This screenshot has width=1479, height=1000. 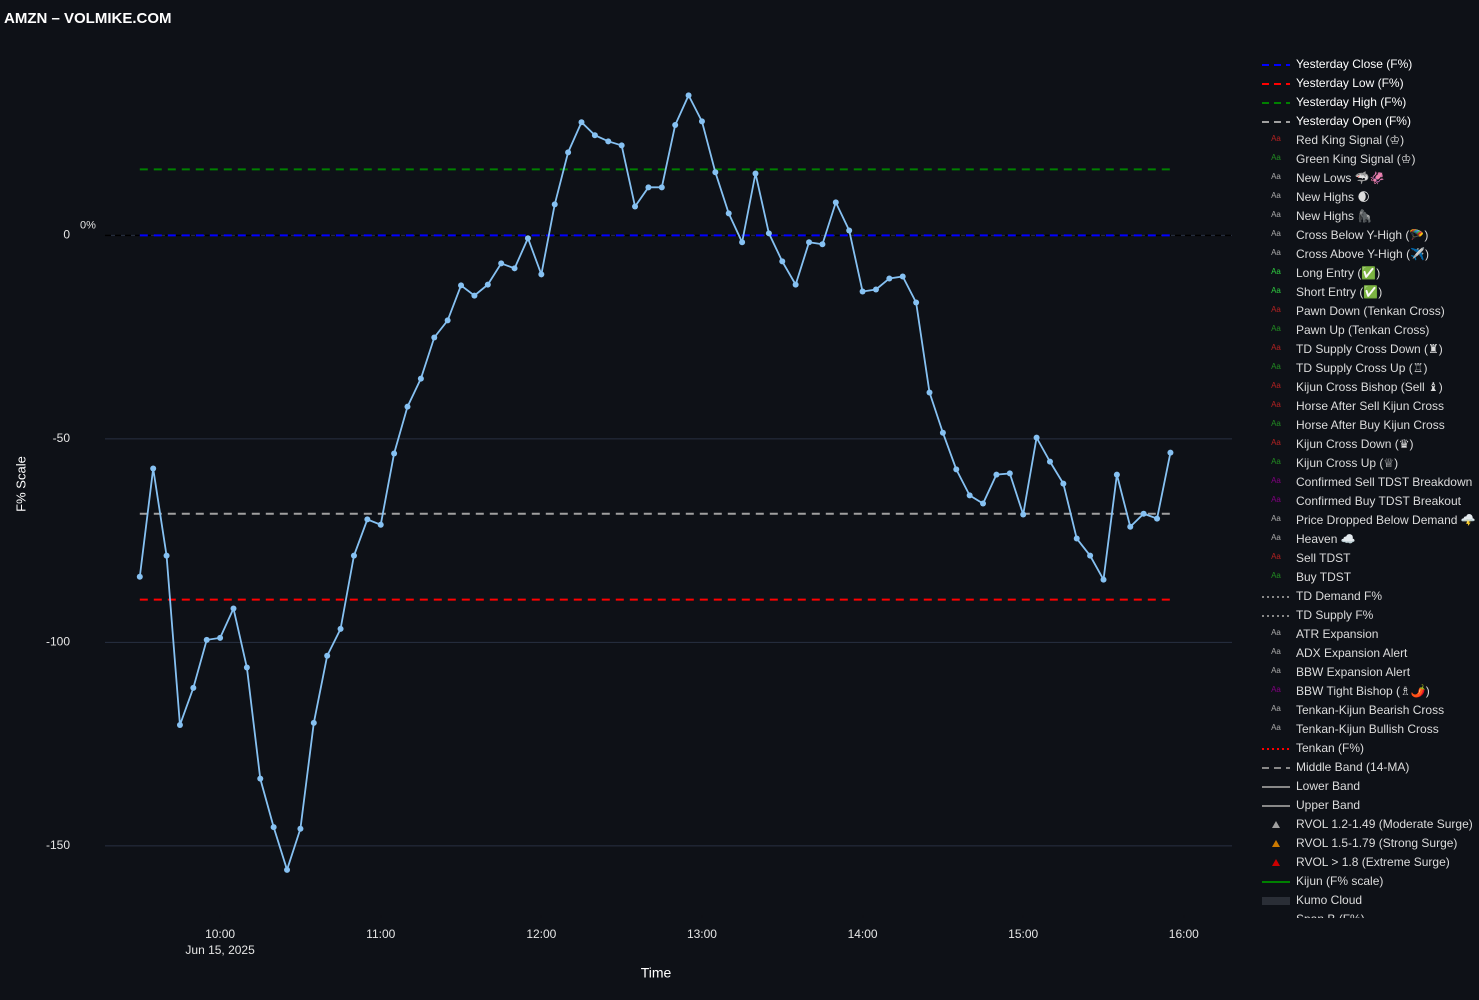 I want to click on legend-item: Aa Confirmed Buy TDST Breakout, so click(x=1366, y=501).